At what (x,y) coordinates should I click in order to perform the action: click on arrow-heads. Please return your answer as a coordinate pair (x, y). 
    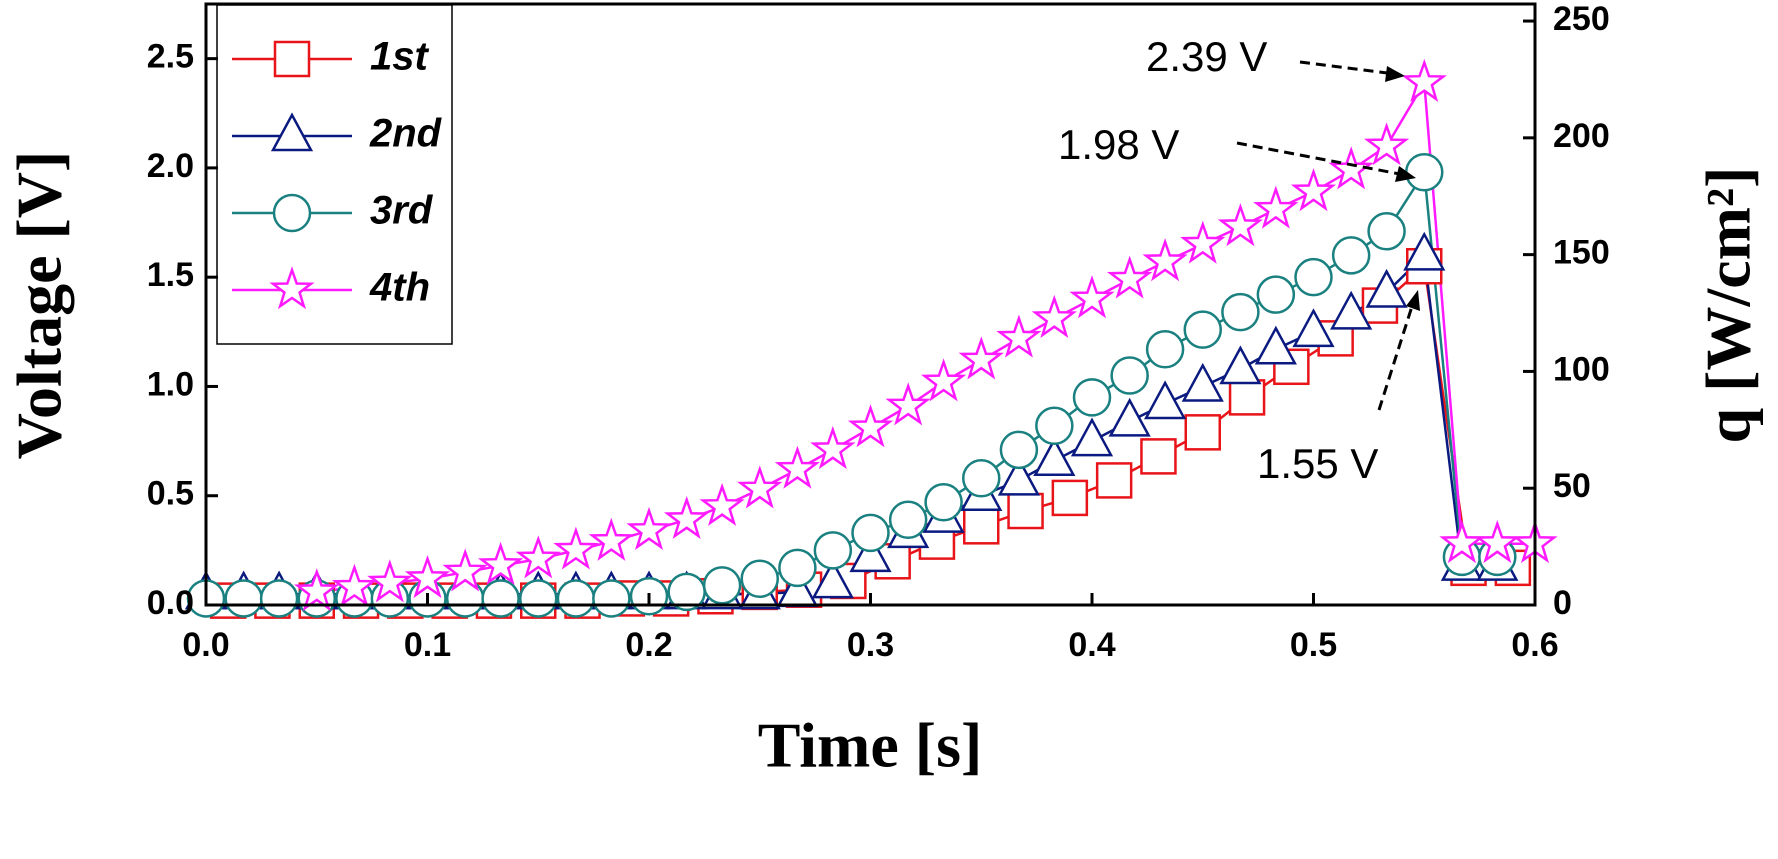
    Looking at the image, I should click on (1402, 188).